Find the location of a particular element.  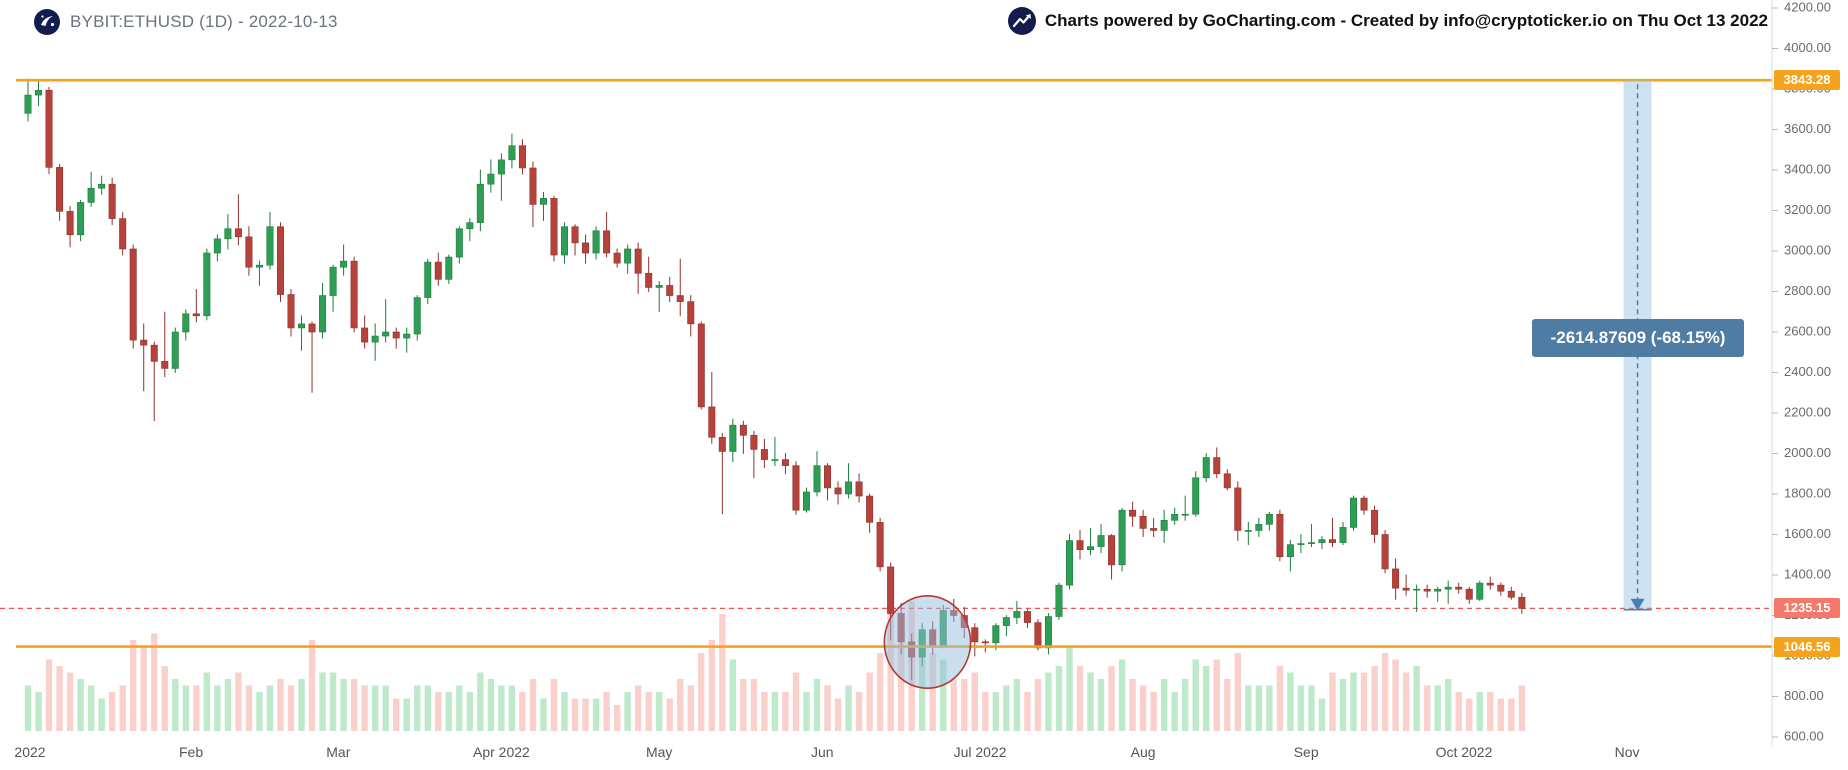

time-axis-label: Sep is located at coordinates (1306, 752).